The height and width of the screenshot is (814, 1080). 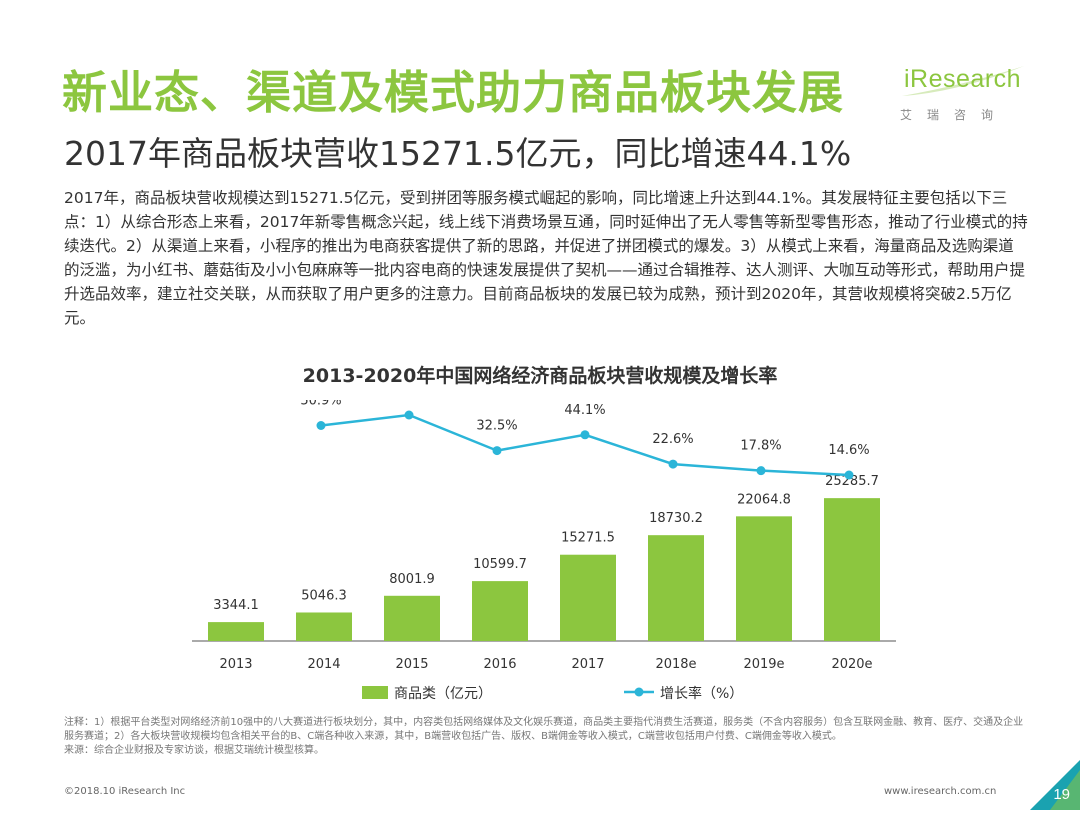 What do you see at coordinates (458, 153) in the screenshot?
I see `page-subtitle: 2017年商品板块营收15271.5亿元，同比增速44.1%` at bounding box center [458, 153].